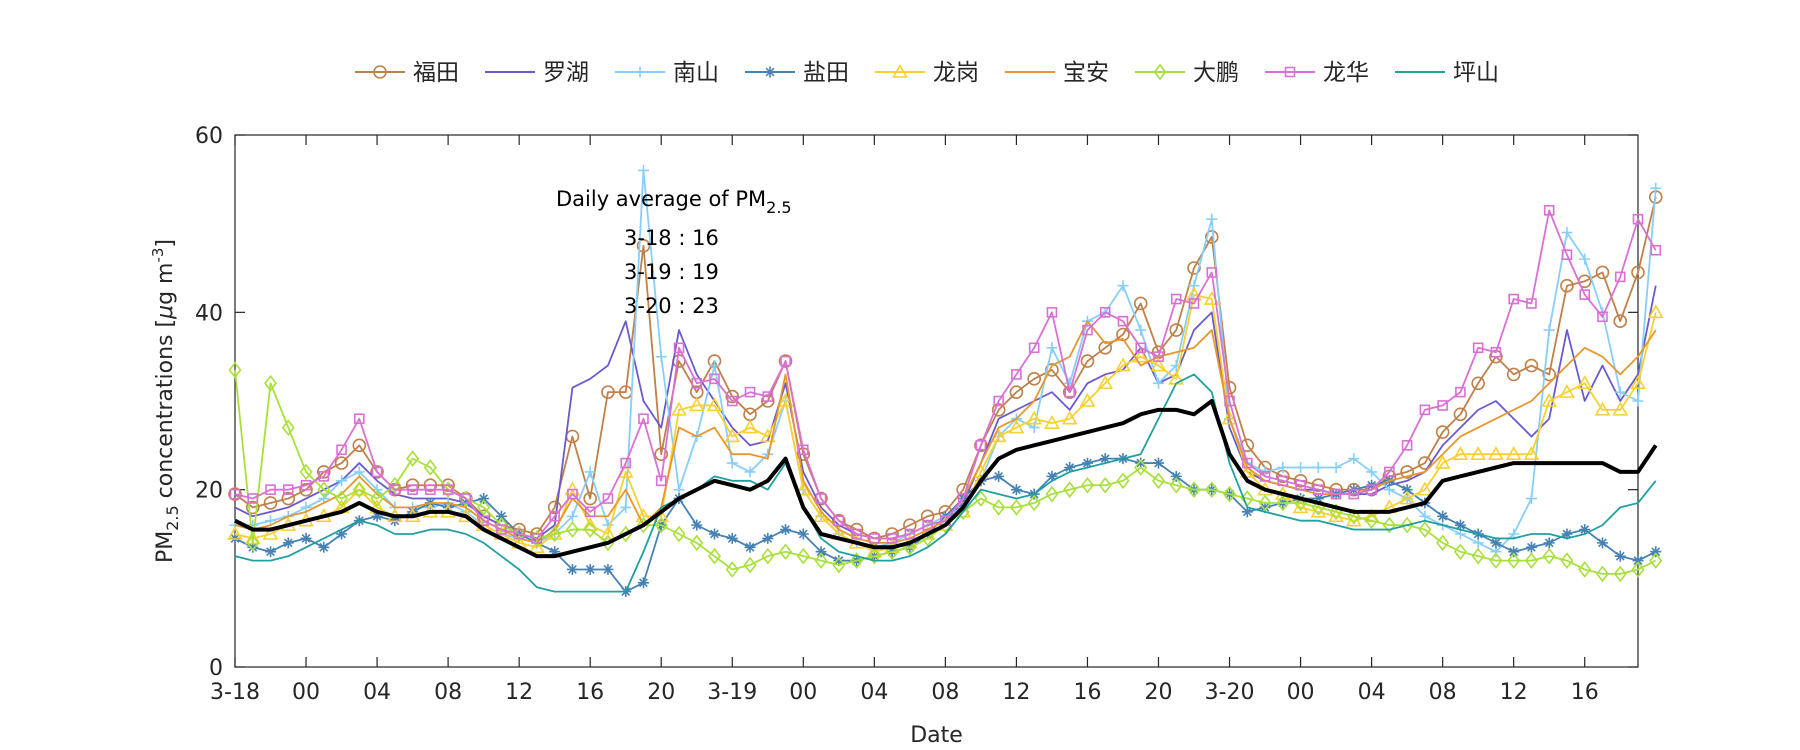  What do you see at coordinates (674, 202) in the screenshot?
I see `annotation-title: Daily average of PM2.5` at bounding box center [674, 202].